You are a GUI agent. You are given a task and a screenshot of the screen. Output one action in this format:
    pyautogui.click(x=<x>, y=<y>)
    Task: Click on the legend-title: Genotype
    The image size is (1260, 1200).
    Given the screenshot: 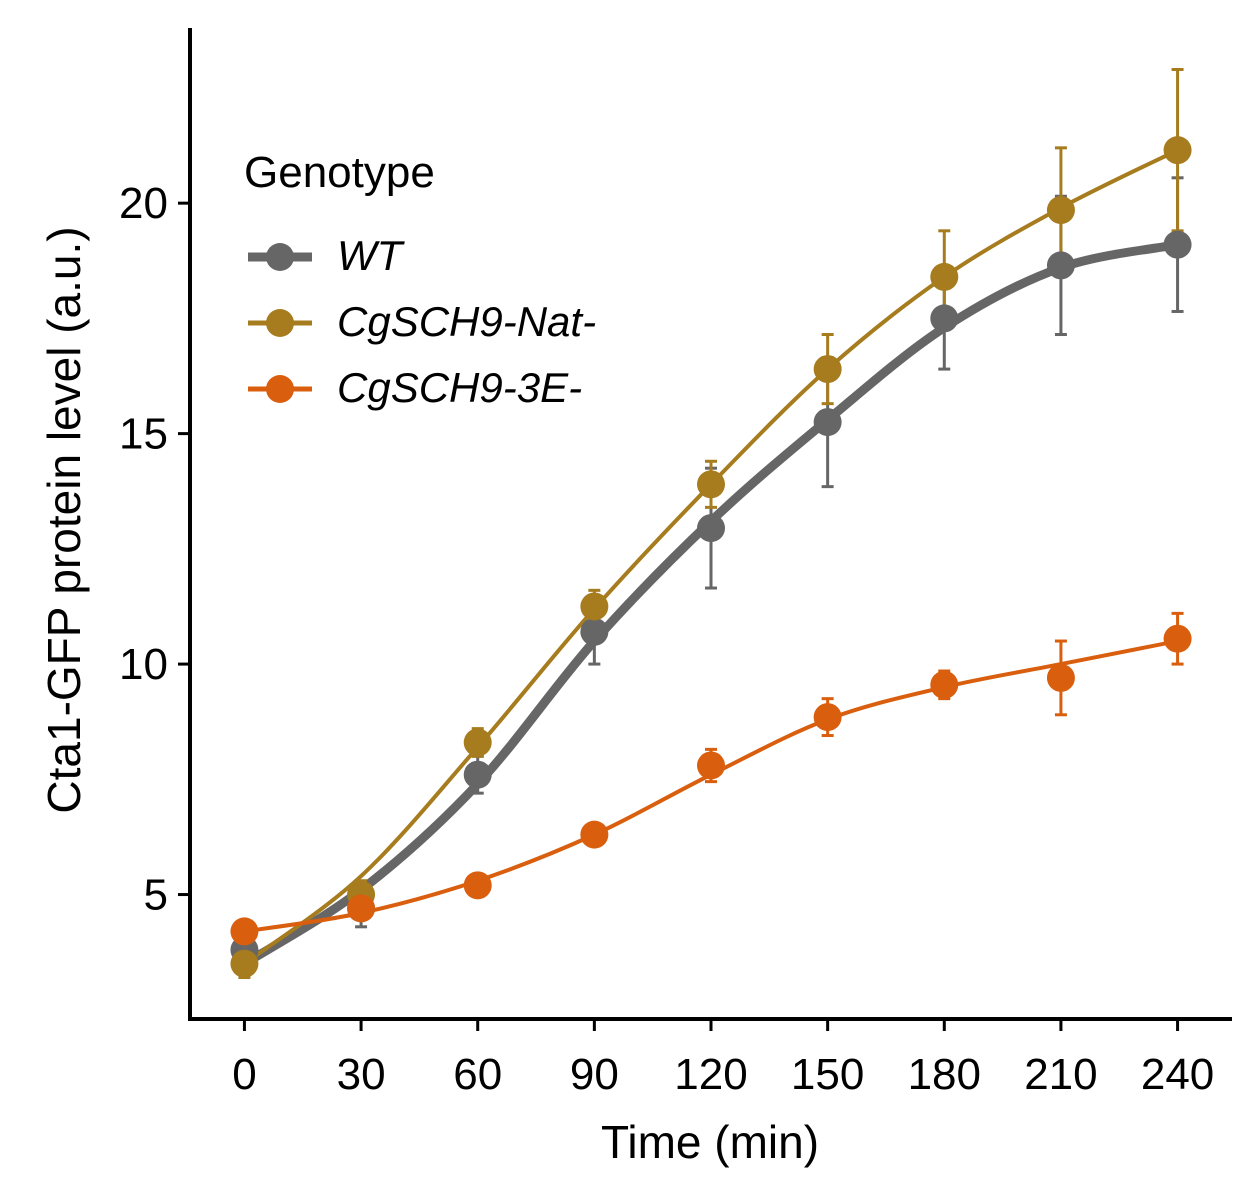 What is the action you would take?
    pyautogui.click(x=339, y=172)
    